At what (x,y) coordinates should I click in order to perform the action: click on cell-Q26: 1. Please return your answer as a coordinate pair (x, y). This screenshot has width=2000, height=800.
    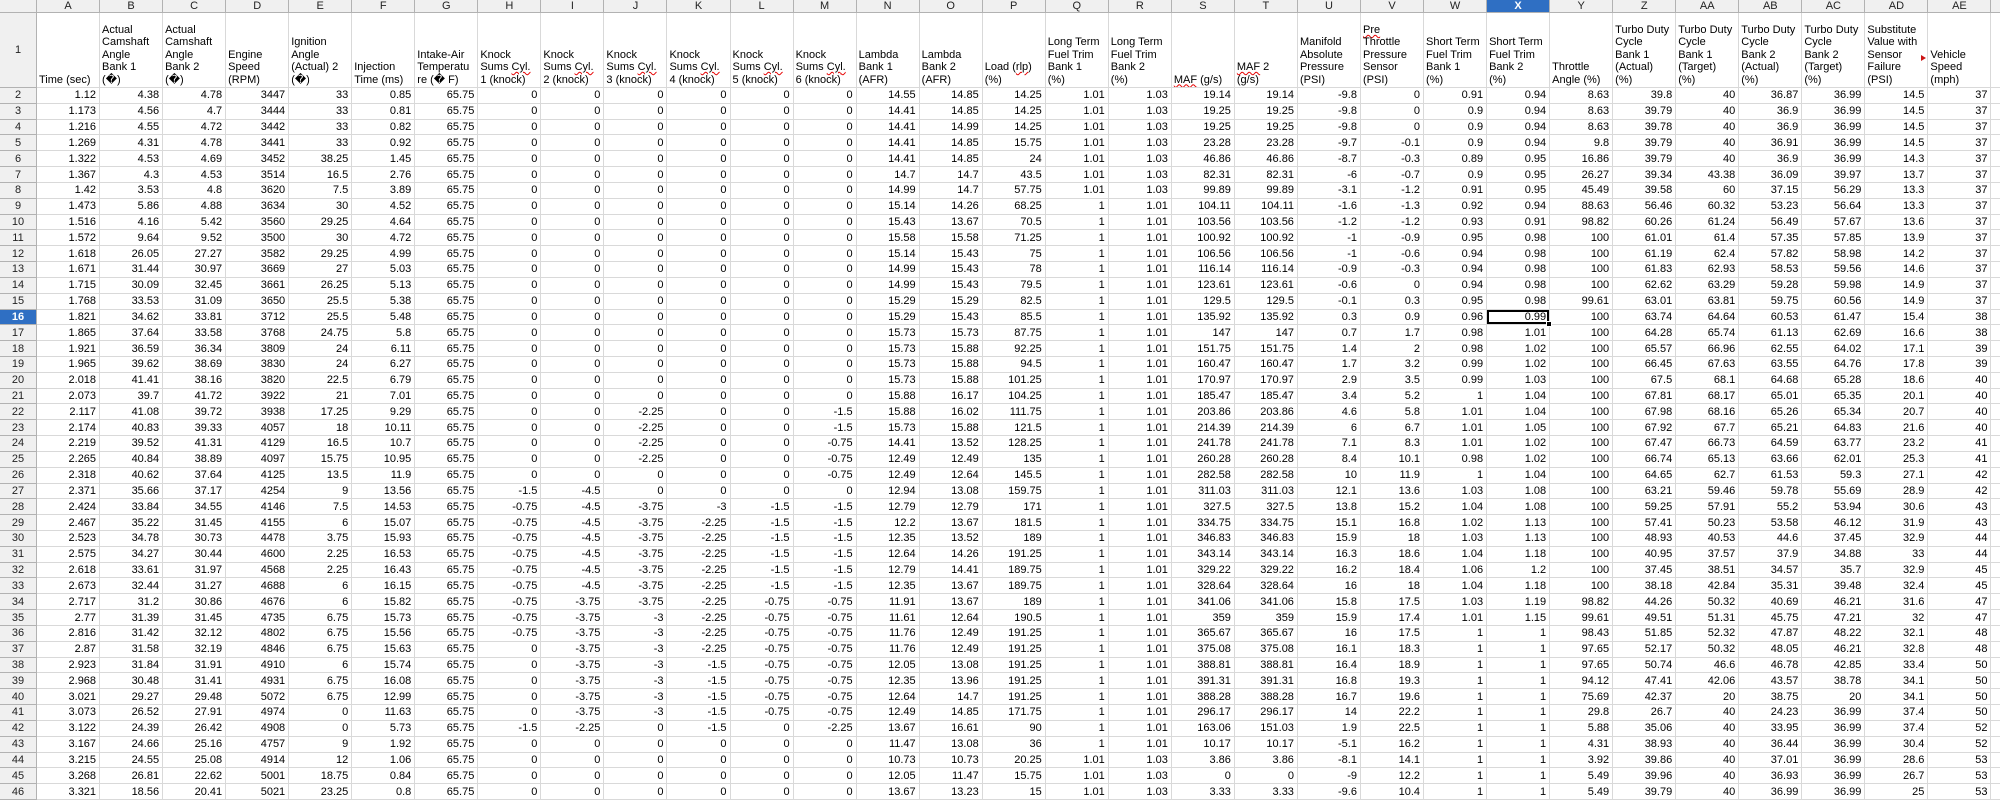
    Looking at the image, I should click on (1077, 475).